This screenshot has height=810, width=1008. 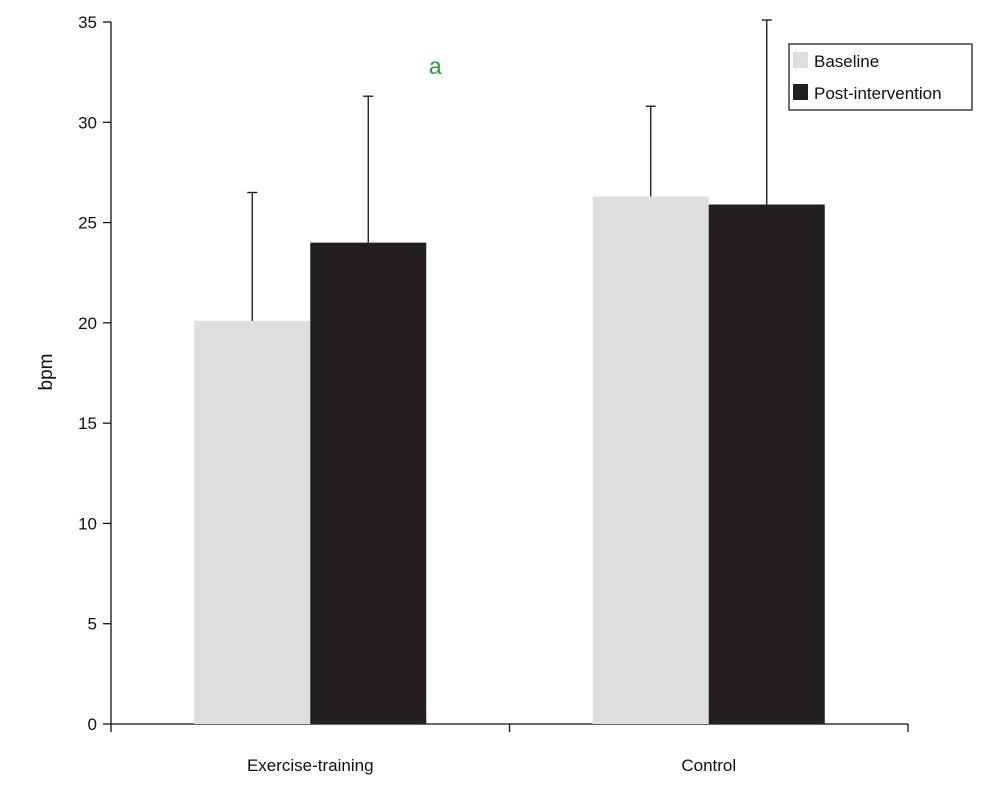 I want to click on legend-label: Post-intervention, so click(x=878, y=93).